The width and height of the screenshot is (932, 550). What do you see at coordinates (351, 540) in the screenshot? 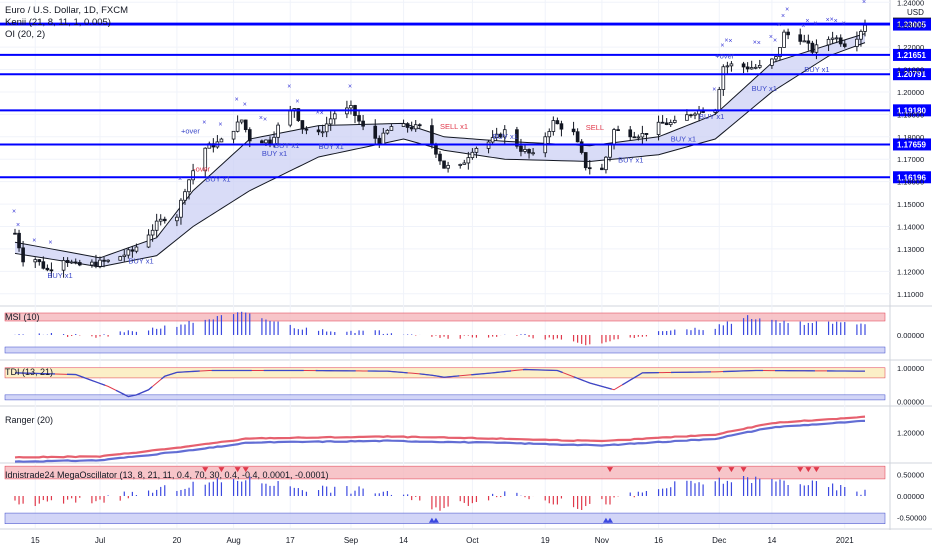
I see `time-tick-label: Sep` at bounding box center [351, 540].